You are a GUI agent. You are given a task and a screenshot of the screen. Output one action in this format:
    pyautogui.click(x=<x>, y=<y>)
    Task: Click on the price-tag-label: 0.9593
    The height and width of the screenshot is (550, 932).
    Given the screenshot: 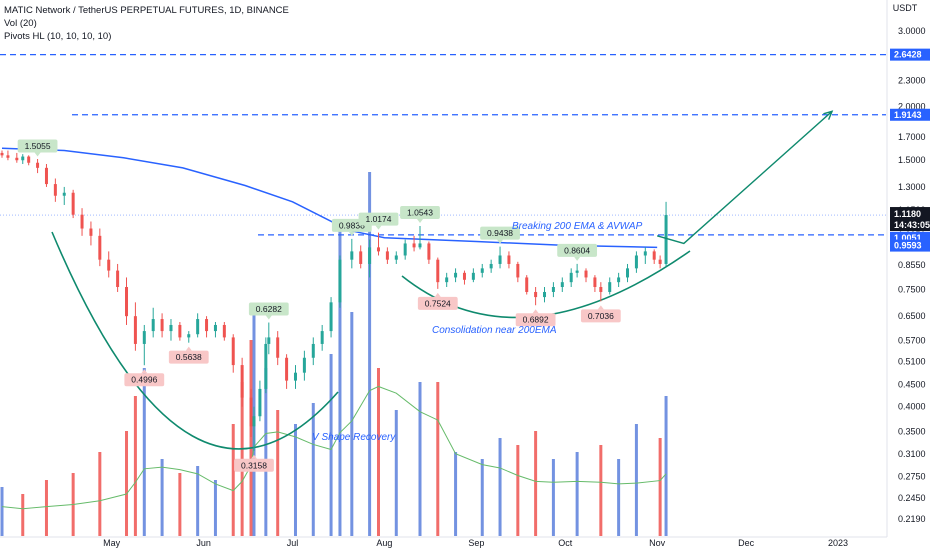 What is the action you would take?
    pyautogui.click(x=908, y=246)
    